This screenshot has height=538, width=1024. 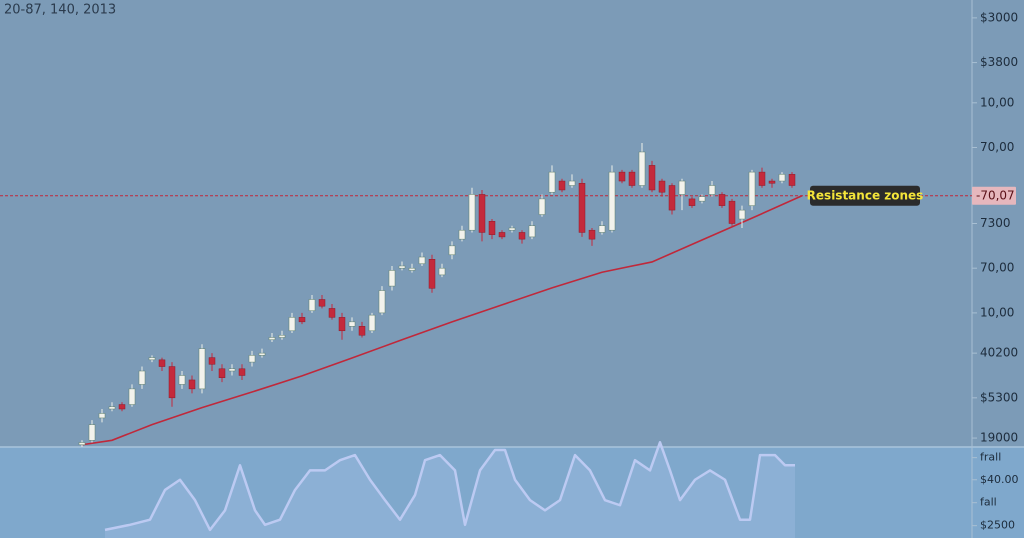 I want to click on price-tag, so click(x=994, y=195).